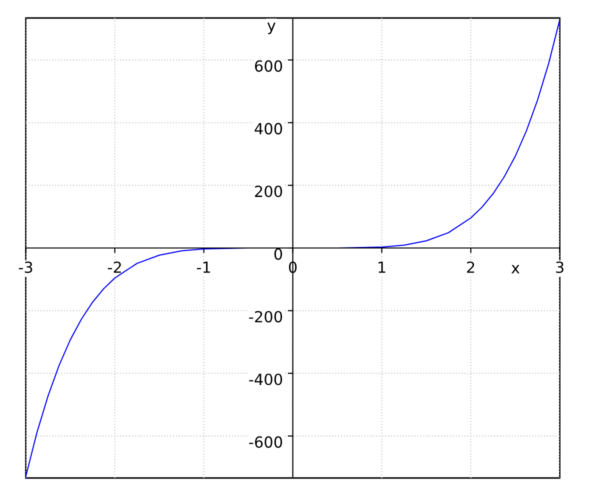 The width and height of the screenshot is (600, 500). I want to click on x-tick-label: 2, so click(470, 267).